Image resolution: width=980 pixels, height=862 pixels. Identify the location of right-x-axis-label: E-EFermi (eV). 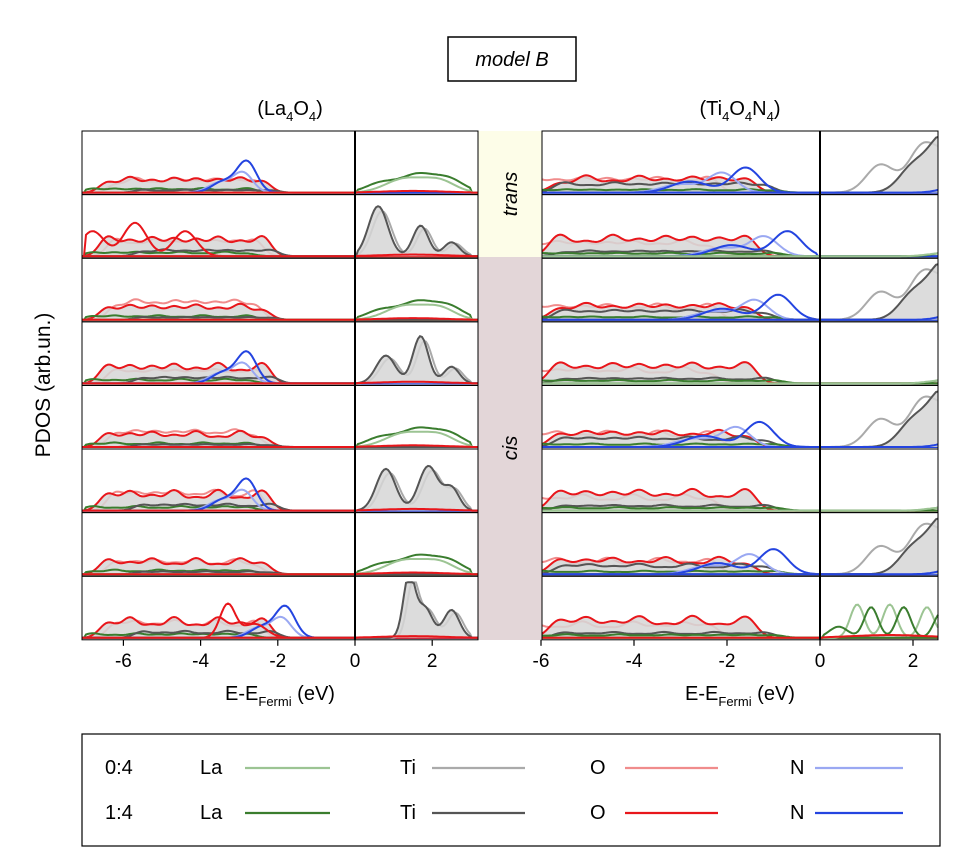
(740, 696).